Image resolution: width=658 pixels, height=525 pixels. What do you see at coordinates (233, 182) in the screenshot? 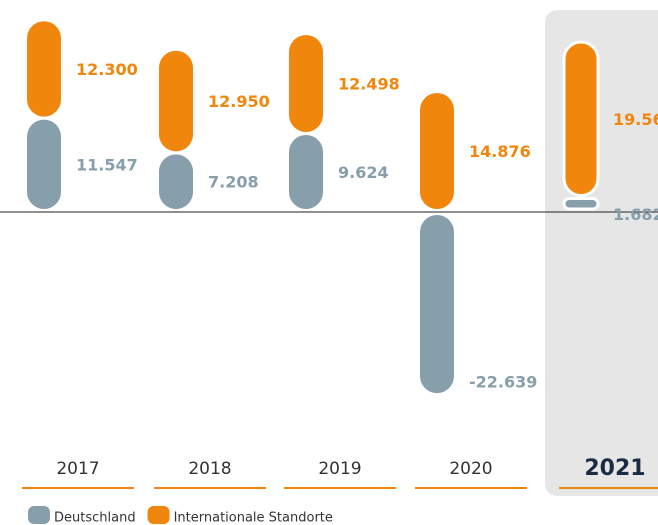
I see `value-label: 7.208` at bounding box center [233, 182].